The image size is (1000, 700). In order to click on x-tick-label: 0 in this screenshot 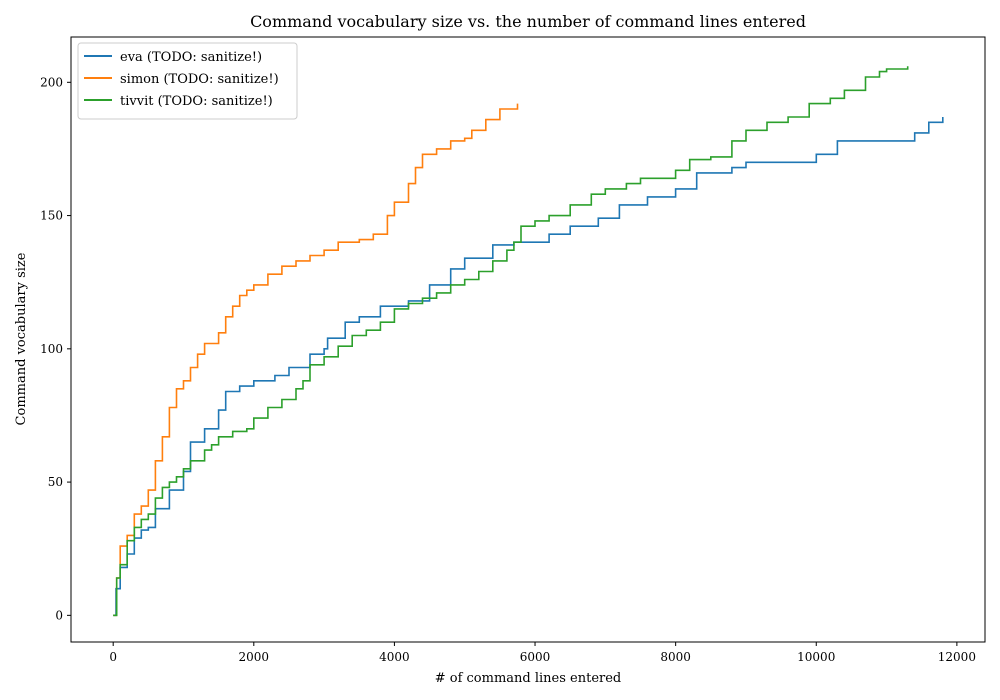, I will do `click(113, 657)`.